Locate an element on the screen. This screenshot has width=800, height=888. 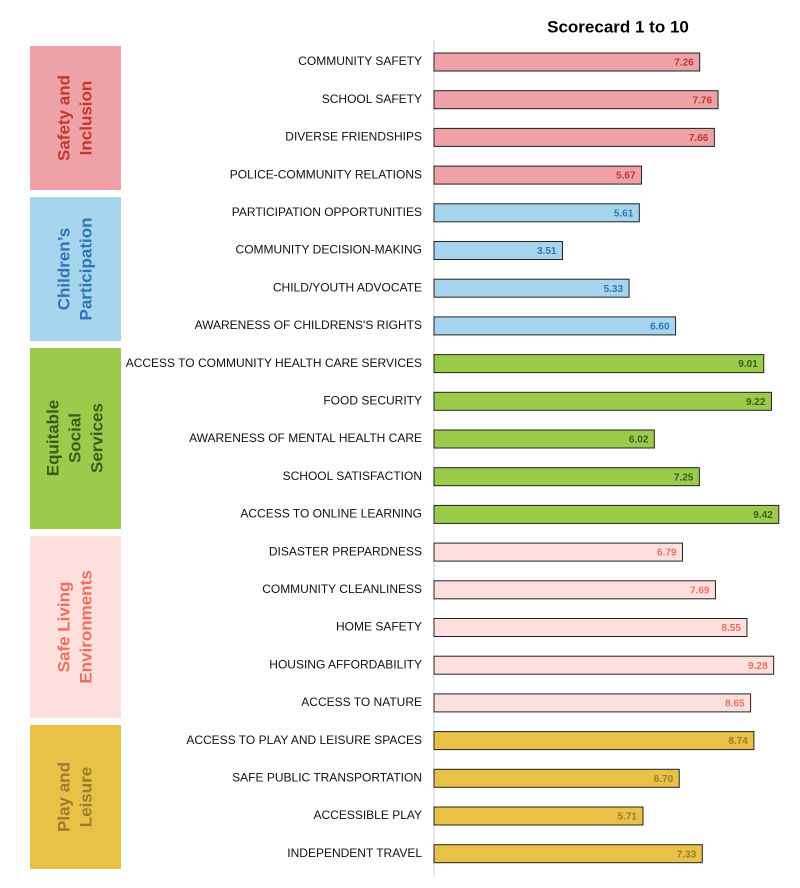
category-label: PARTICIPATION OPPORTUNITIES is located at coordinates (327, 212).